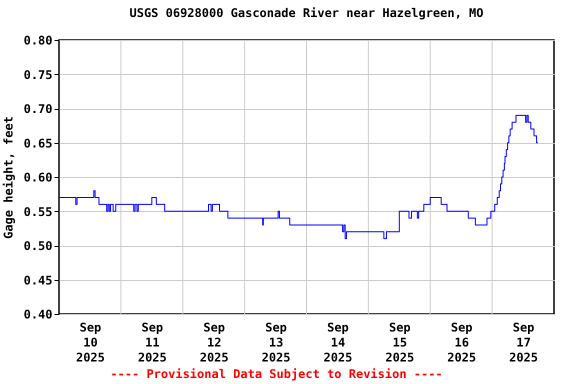 The image size is (576, 384). What do you see at coordinates (38, 75) in the screenshot?
I see `y-tick-label: 0.75` at bounding box center [38, 75].